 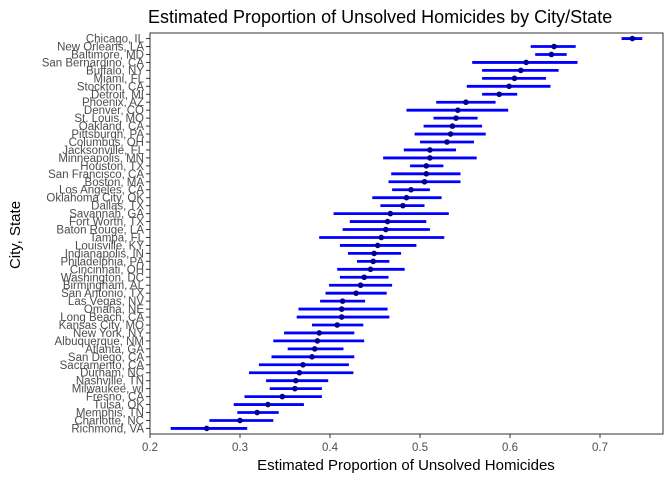 I want to click on x-tick-label: 0.7, so click(x=600, y=448).